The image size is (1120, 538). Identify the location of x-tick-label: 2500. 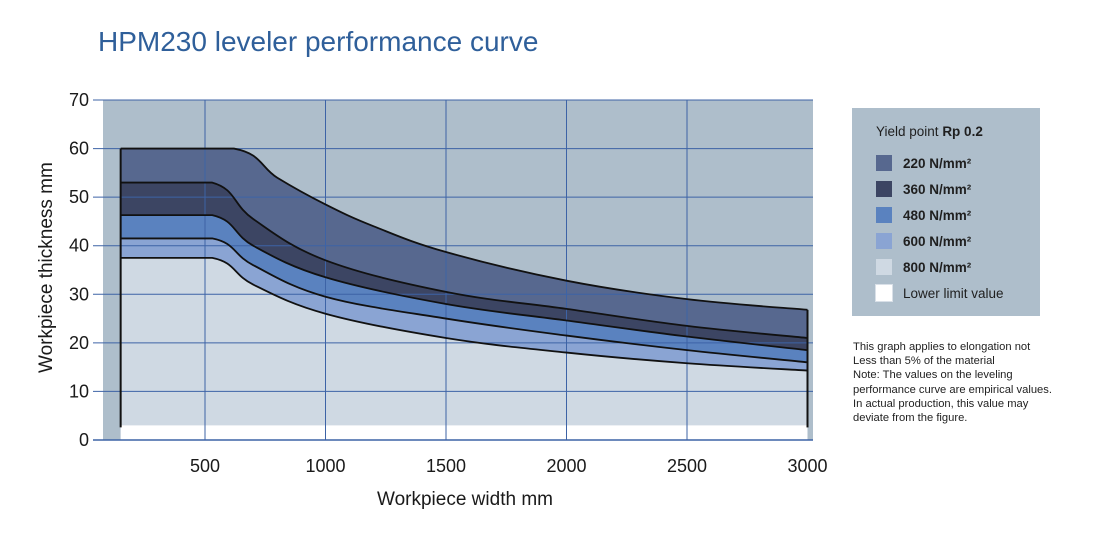
(687, 466).